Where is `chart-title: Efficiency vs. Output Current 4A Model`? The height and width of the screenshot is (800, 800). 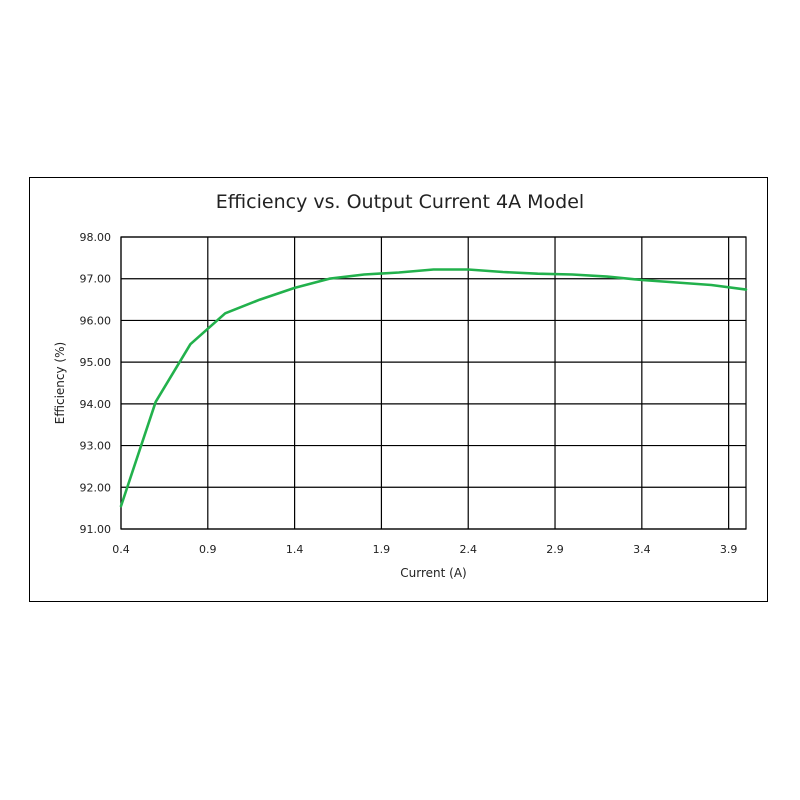 chart-title: Efficiency vs. Output Current 4A Model is located at coordinates (400, 202).